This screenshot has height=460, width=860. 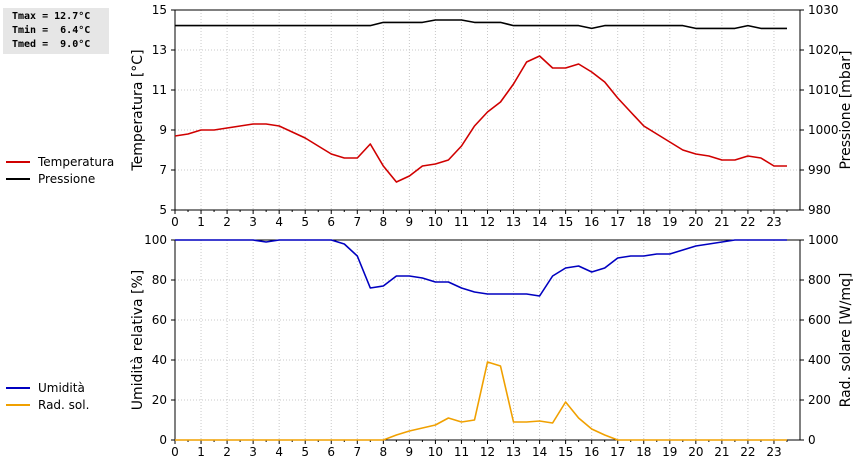 I want to click on y2-axis-label: Pressione [mbar], so click(x=846, y=109).